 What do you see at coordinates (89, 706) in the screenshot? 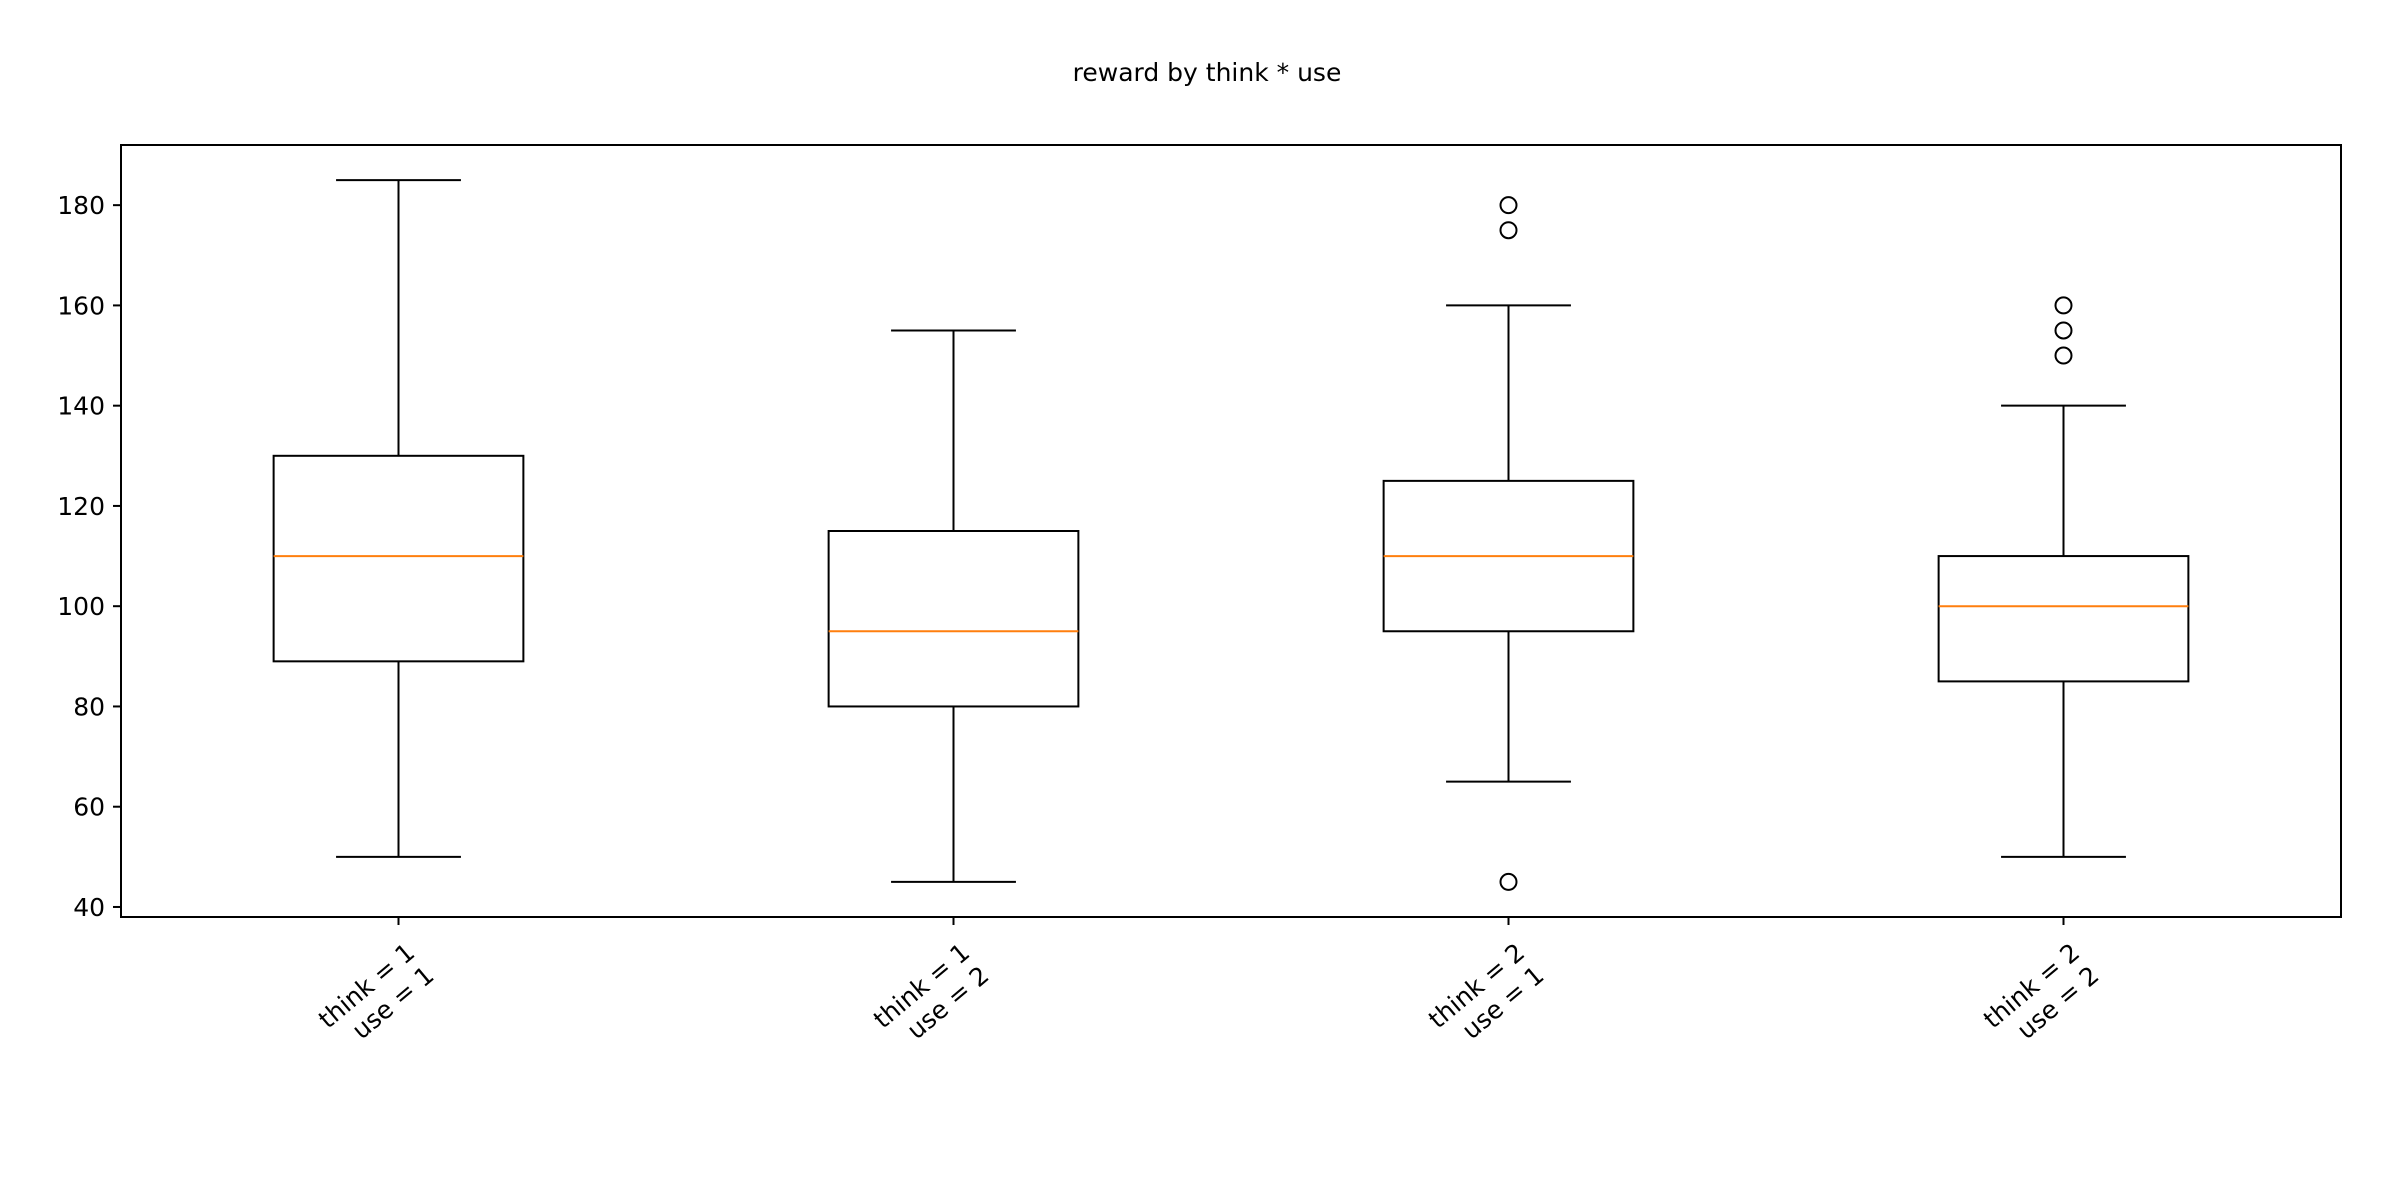
I see `y-tick-label: 80` at bounding box center [89, 706].